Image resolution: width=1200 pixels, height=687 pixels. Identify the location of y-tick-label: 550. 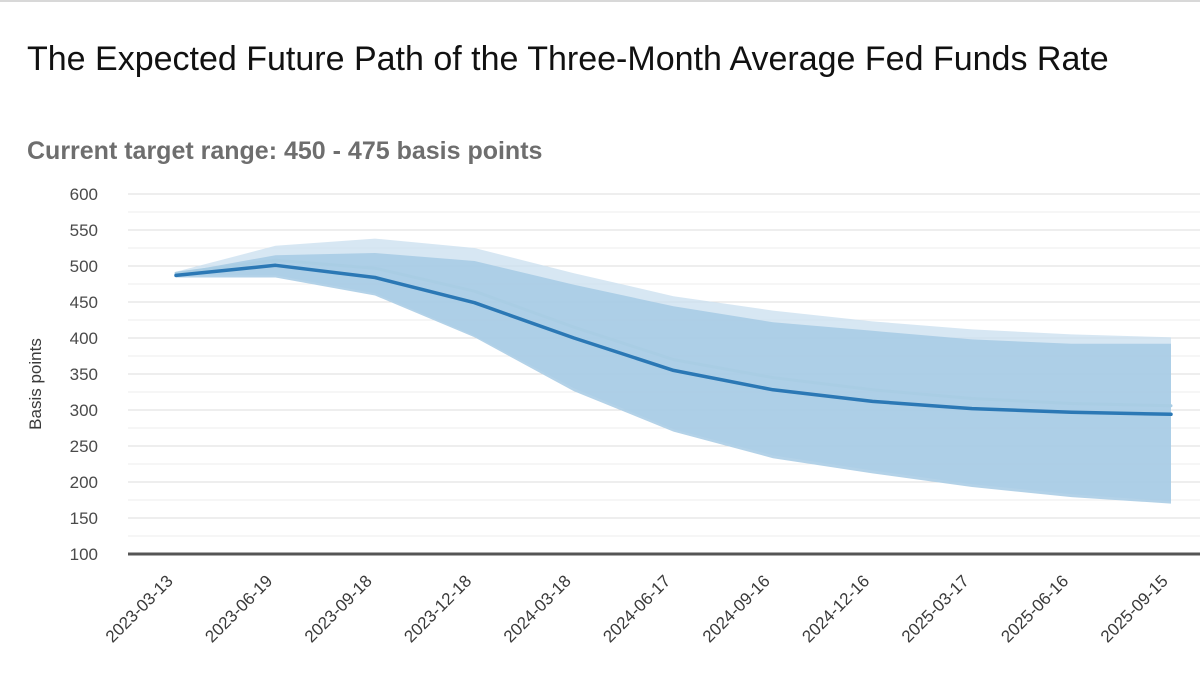
(84, 230).